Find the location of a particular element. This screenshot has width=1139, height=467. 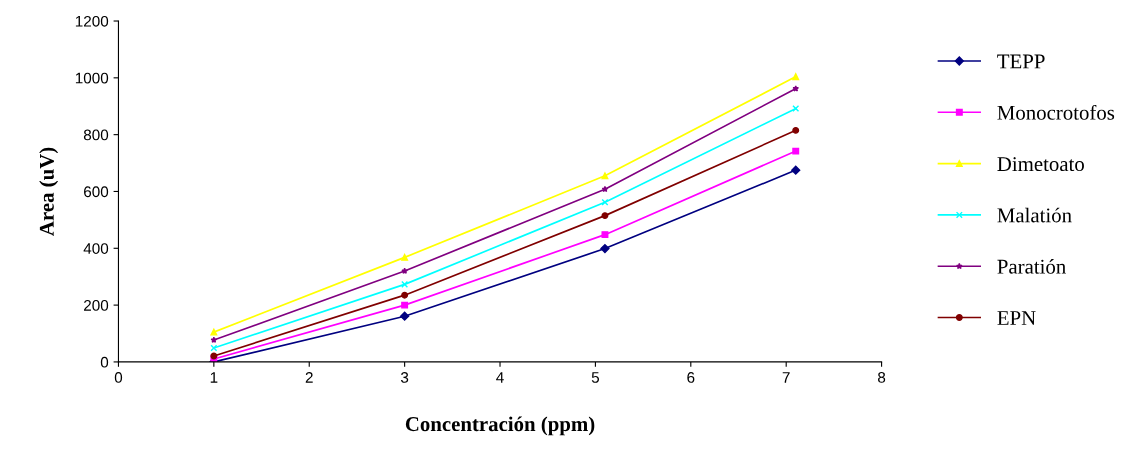

legend-label: Dimetoato is located at coordinates (1040, 164).